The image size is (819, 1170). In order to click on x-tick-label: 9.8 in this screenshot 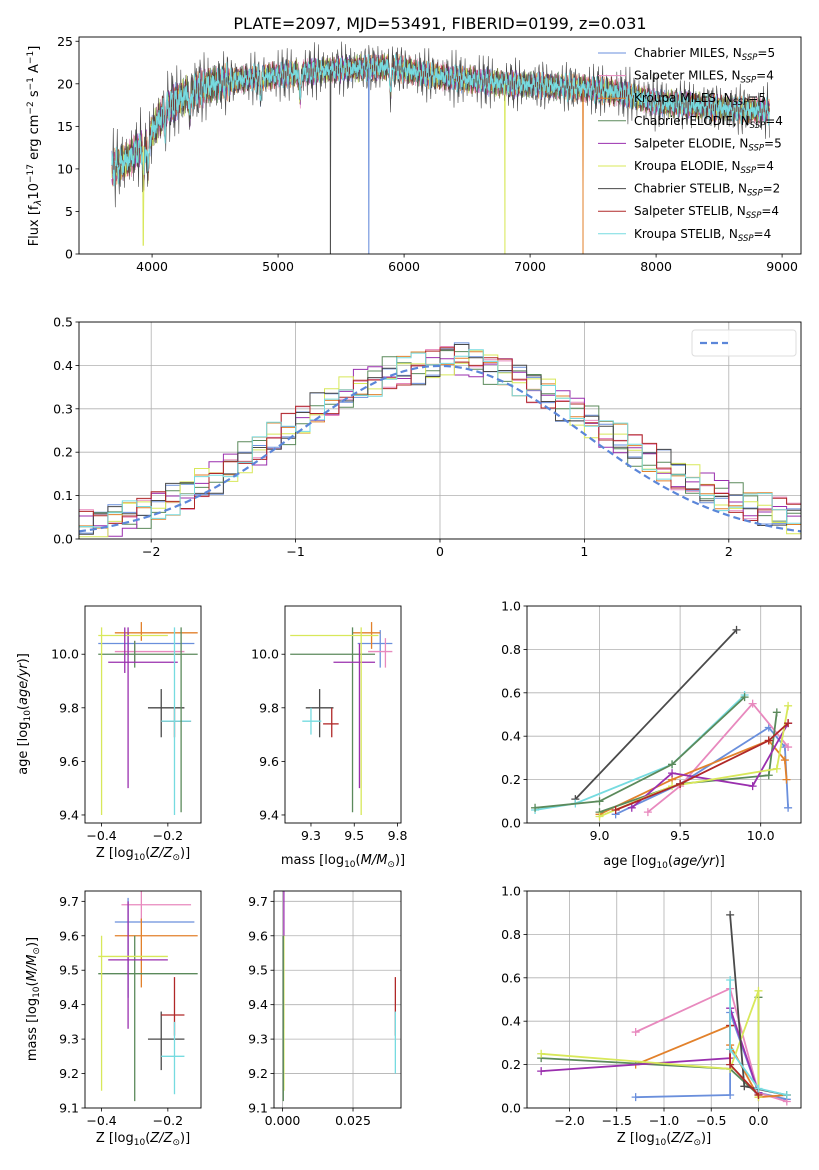, I will do `click(398, 835)`.